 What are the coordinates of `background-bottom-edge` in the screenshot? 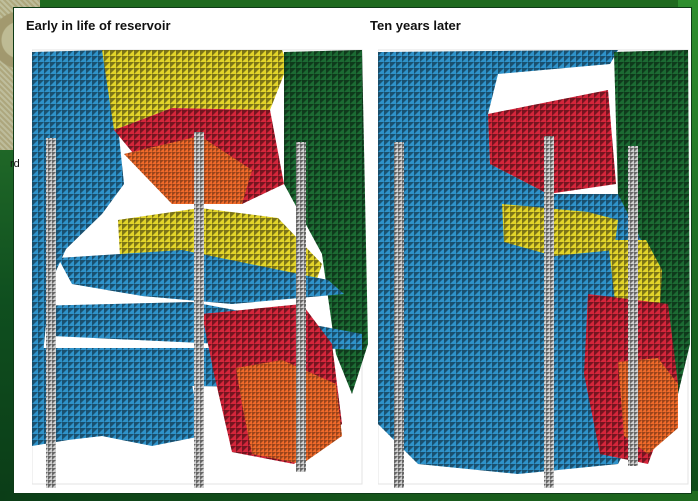 It's located at (349, 496).